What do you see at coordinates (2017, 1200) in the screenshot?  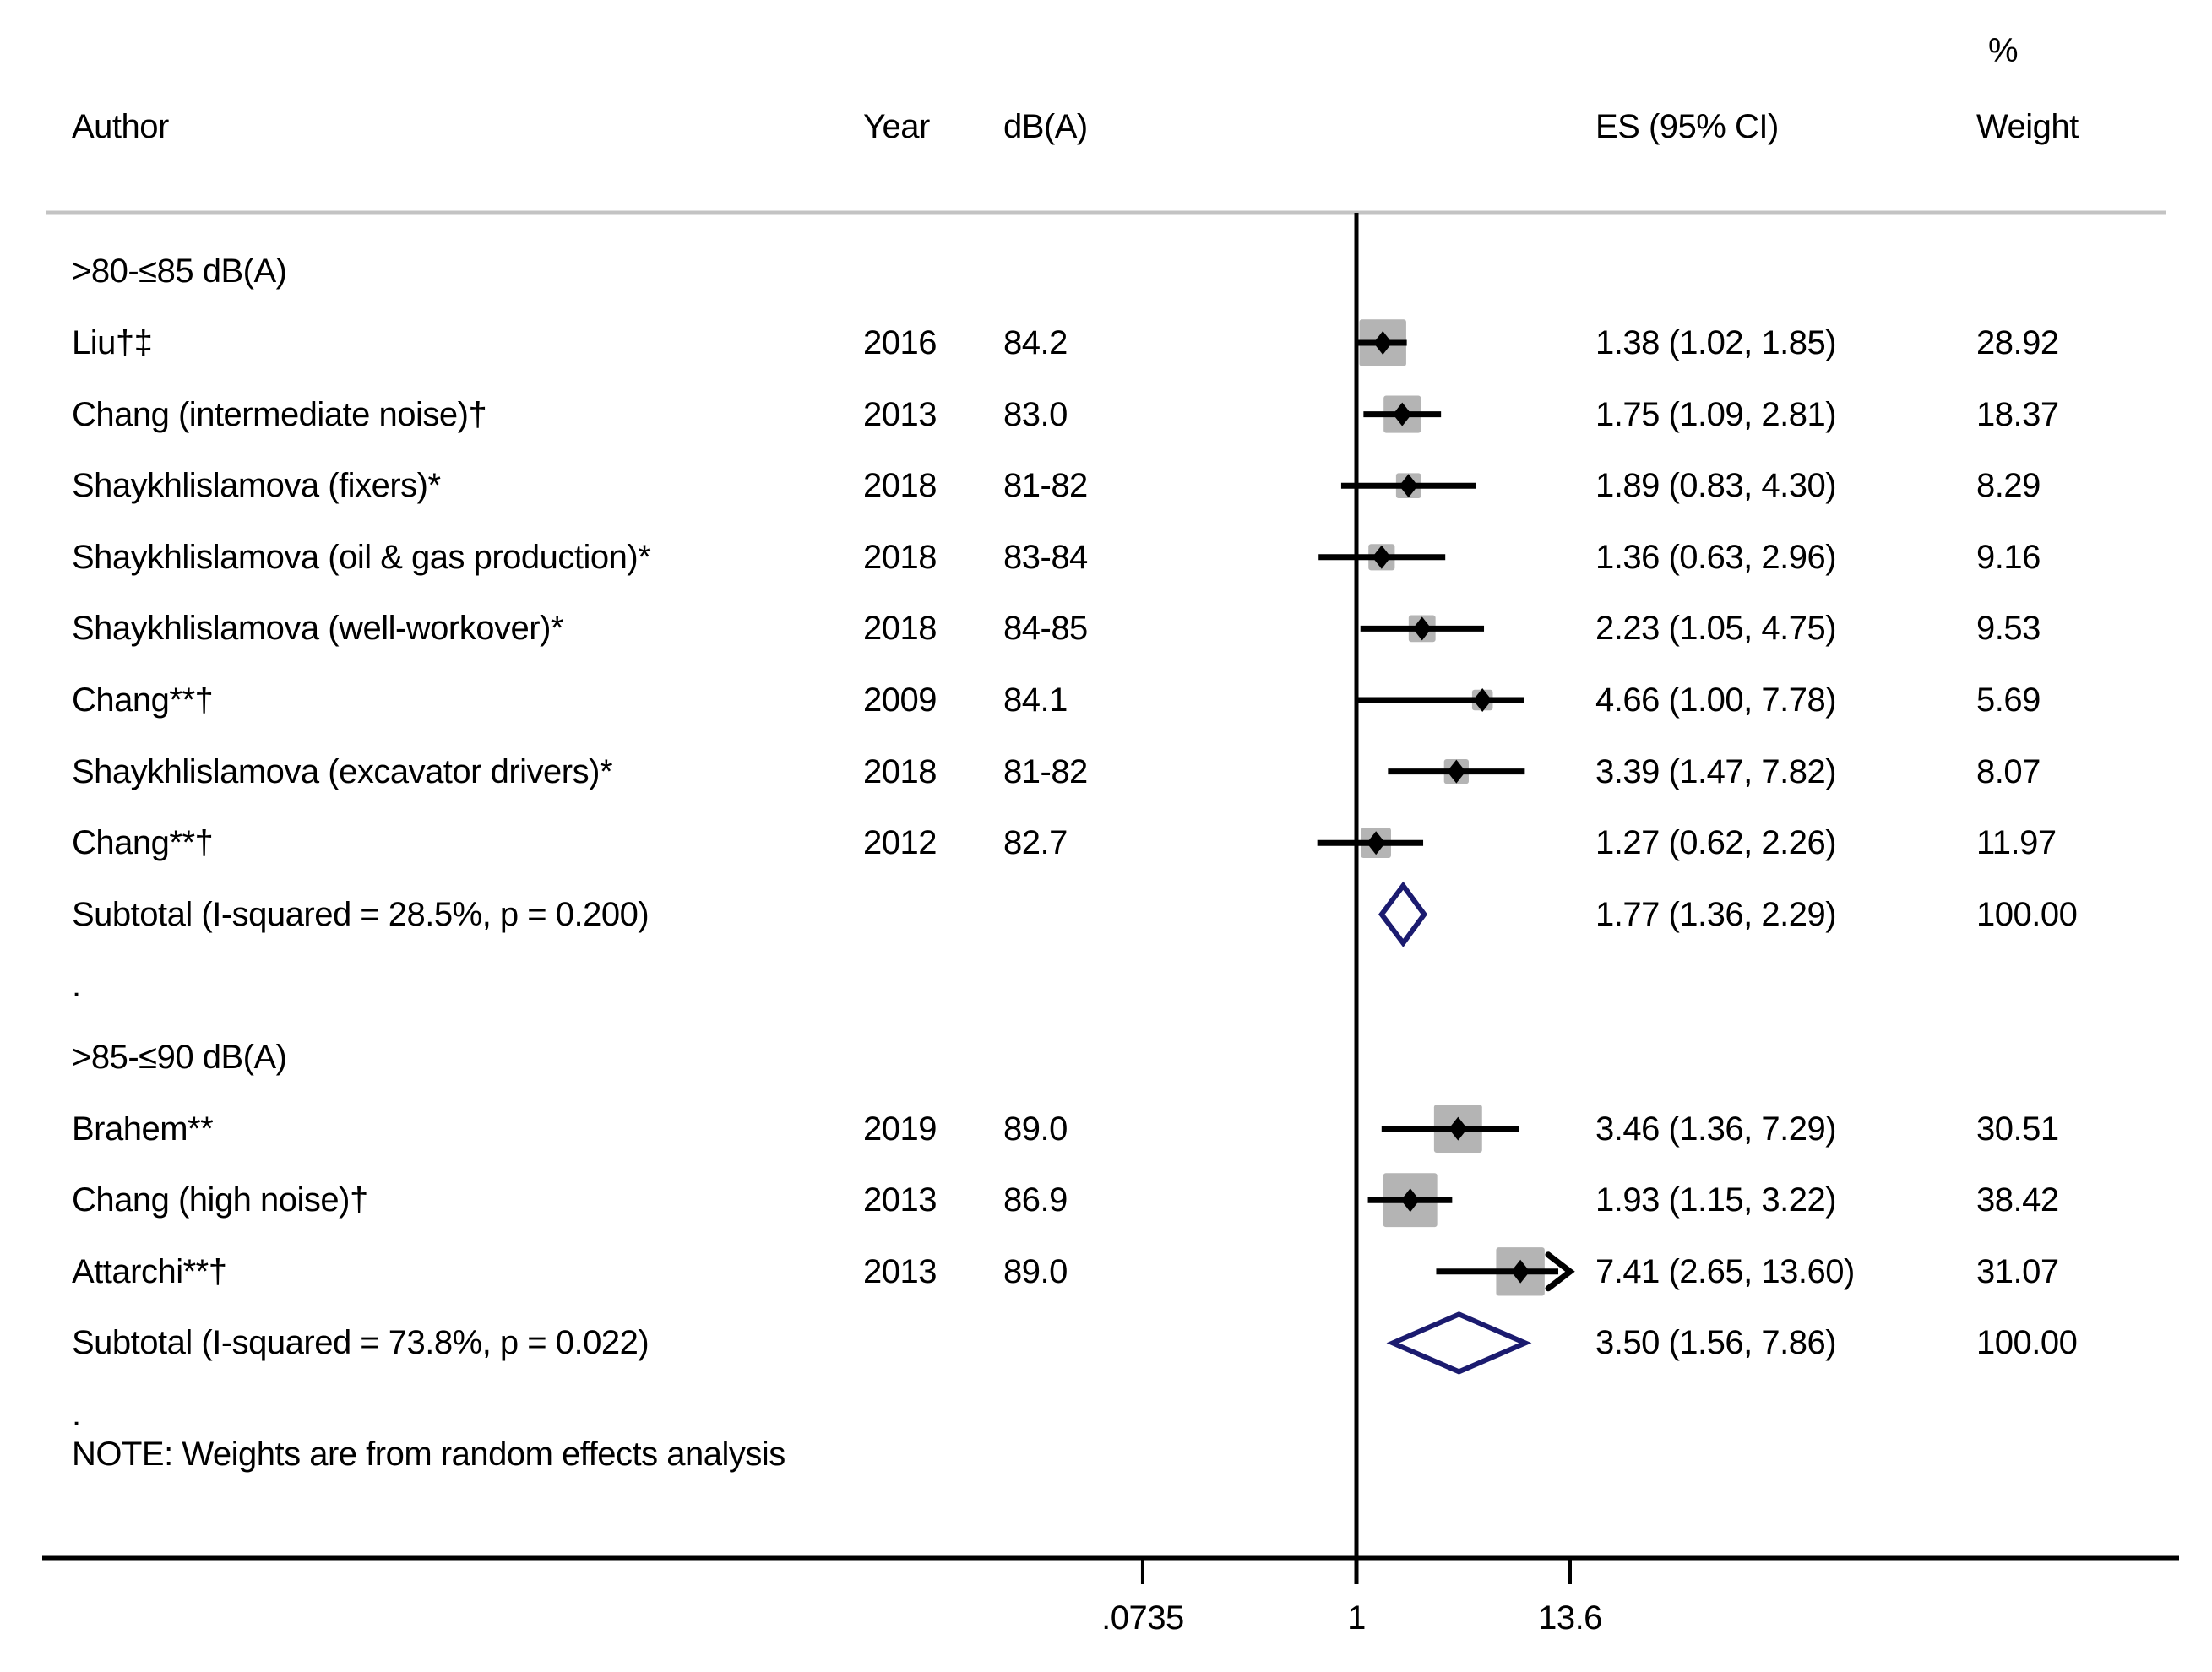 I see `study-row-weight: 38.42` at bounding box center [2017, 1200].